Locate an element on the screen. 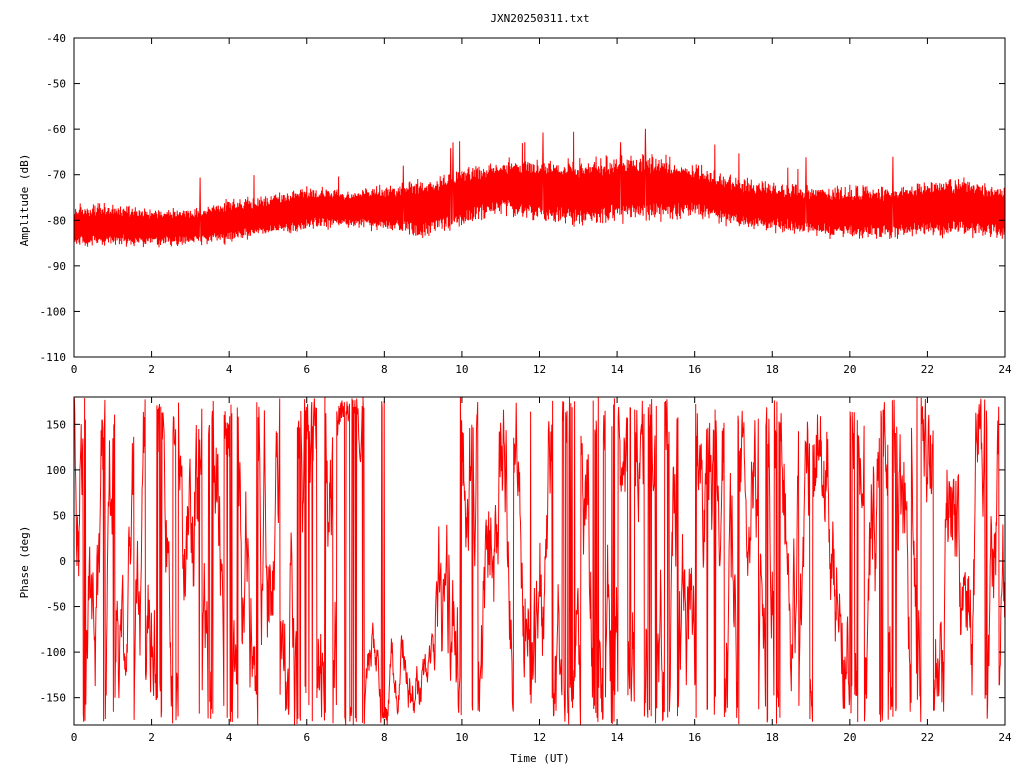 This screenshot has width=1024, height=768. phase-x-tick-label: 8 is located at coordinates (384, 737).